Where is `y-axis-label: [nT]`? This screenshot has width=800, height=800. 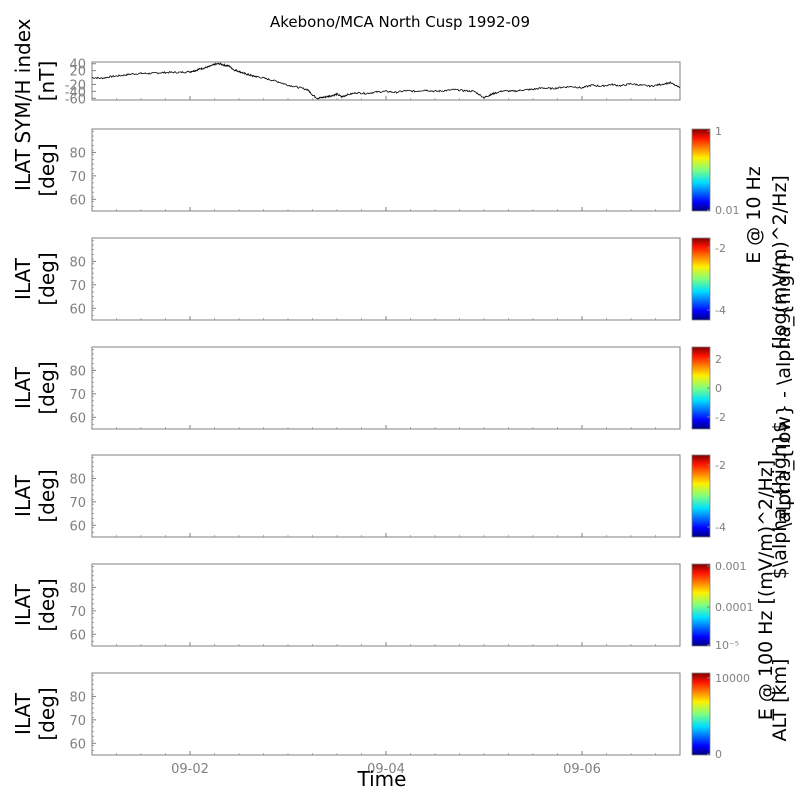
y-axis-label: [nT] is located at coordinates (47, 81).